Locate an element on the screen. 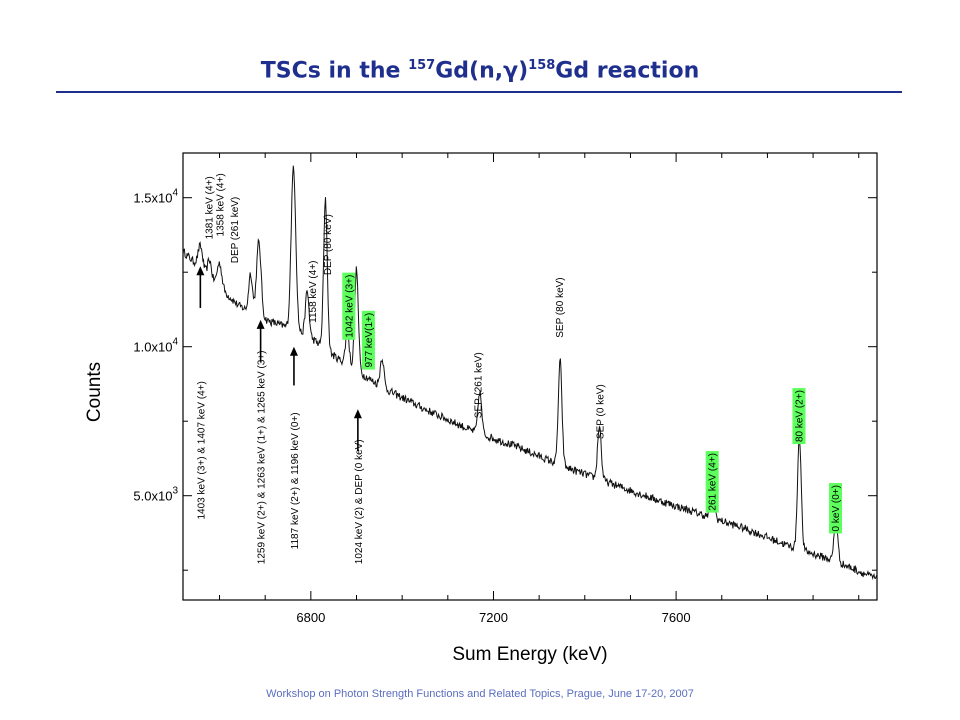 This screenshot has height=720, width=960. x-tick-label: 7600 is located at coordinates (676, 617).